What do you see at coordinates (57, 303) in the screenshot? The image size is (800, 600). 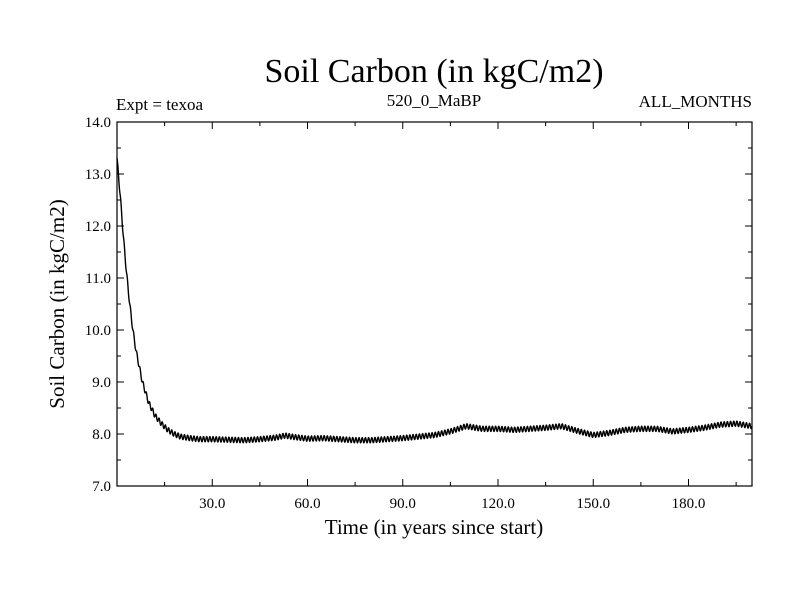 I see `y-axis-label: Soil Carbon (in kgC/m2)` at bounding box center [57, 303].